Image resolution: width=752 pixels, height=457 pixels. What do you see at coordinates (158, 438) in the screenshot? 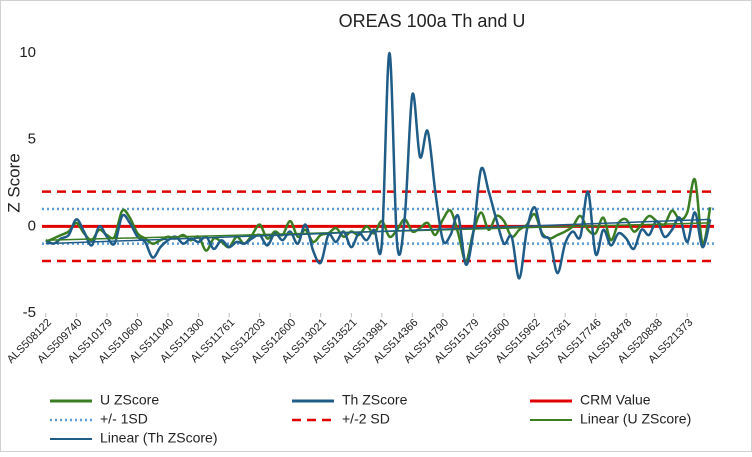
I see `legend-label: Linear (Th ZScore)` at bounding box center [158, 438].